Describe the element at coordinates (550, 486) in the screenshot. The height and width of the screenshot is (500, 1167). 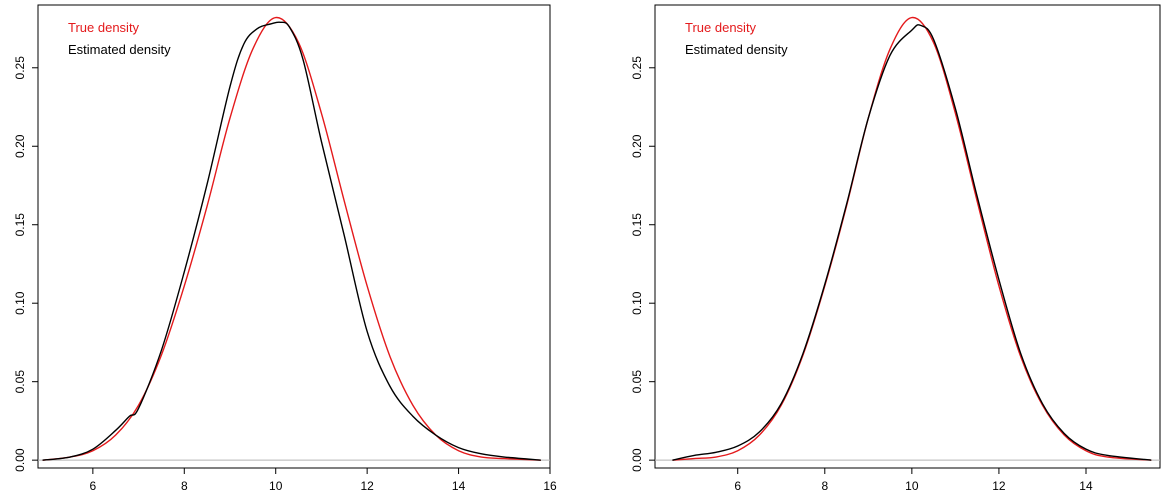
I see `x-tick-label: 16` at that location.